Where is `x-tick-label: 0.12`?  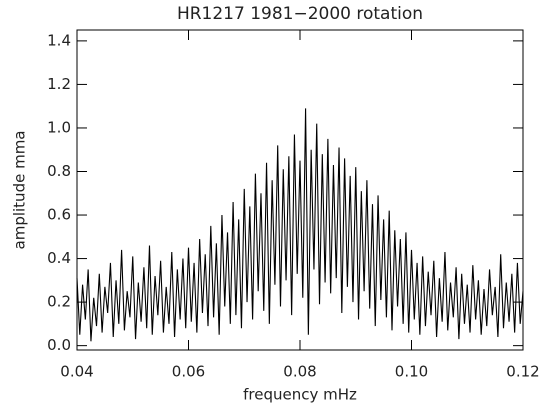
x-tick-label: 0.12 is located at coordinates (522, 372).